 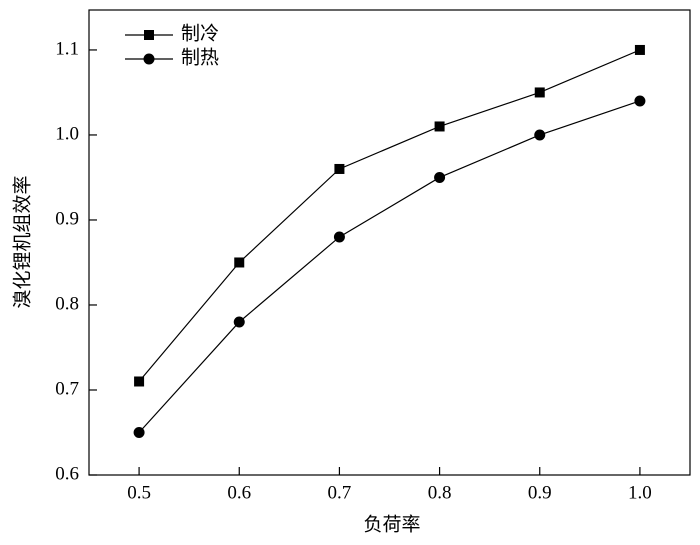 What do you see at coordinates (67, 218) in the screenshot?
I see `y-tick-label: 0.9` at bounding box center [67, 218].